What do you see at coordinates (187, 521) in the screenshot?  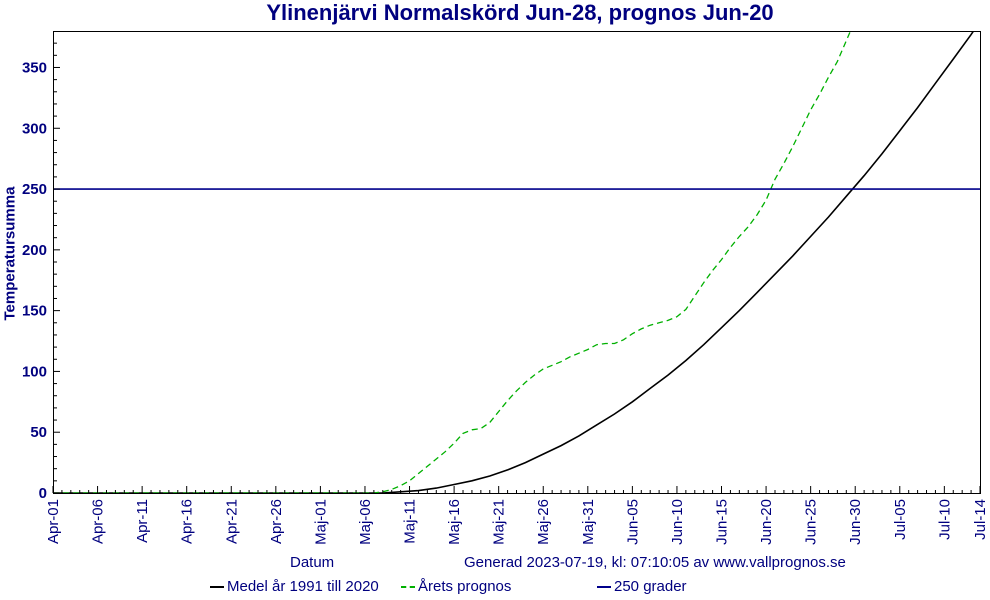 I see `x-tick-label: Apr-16` at bounding box center [187, 521].